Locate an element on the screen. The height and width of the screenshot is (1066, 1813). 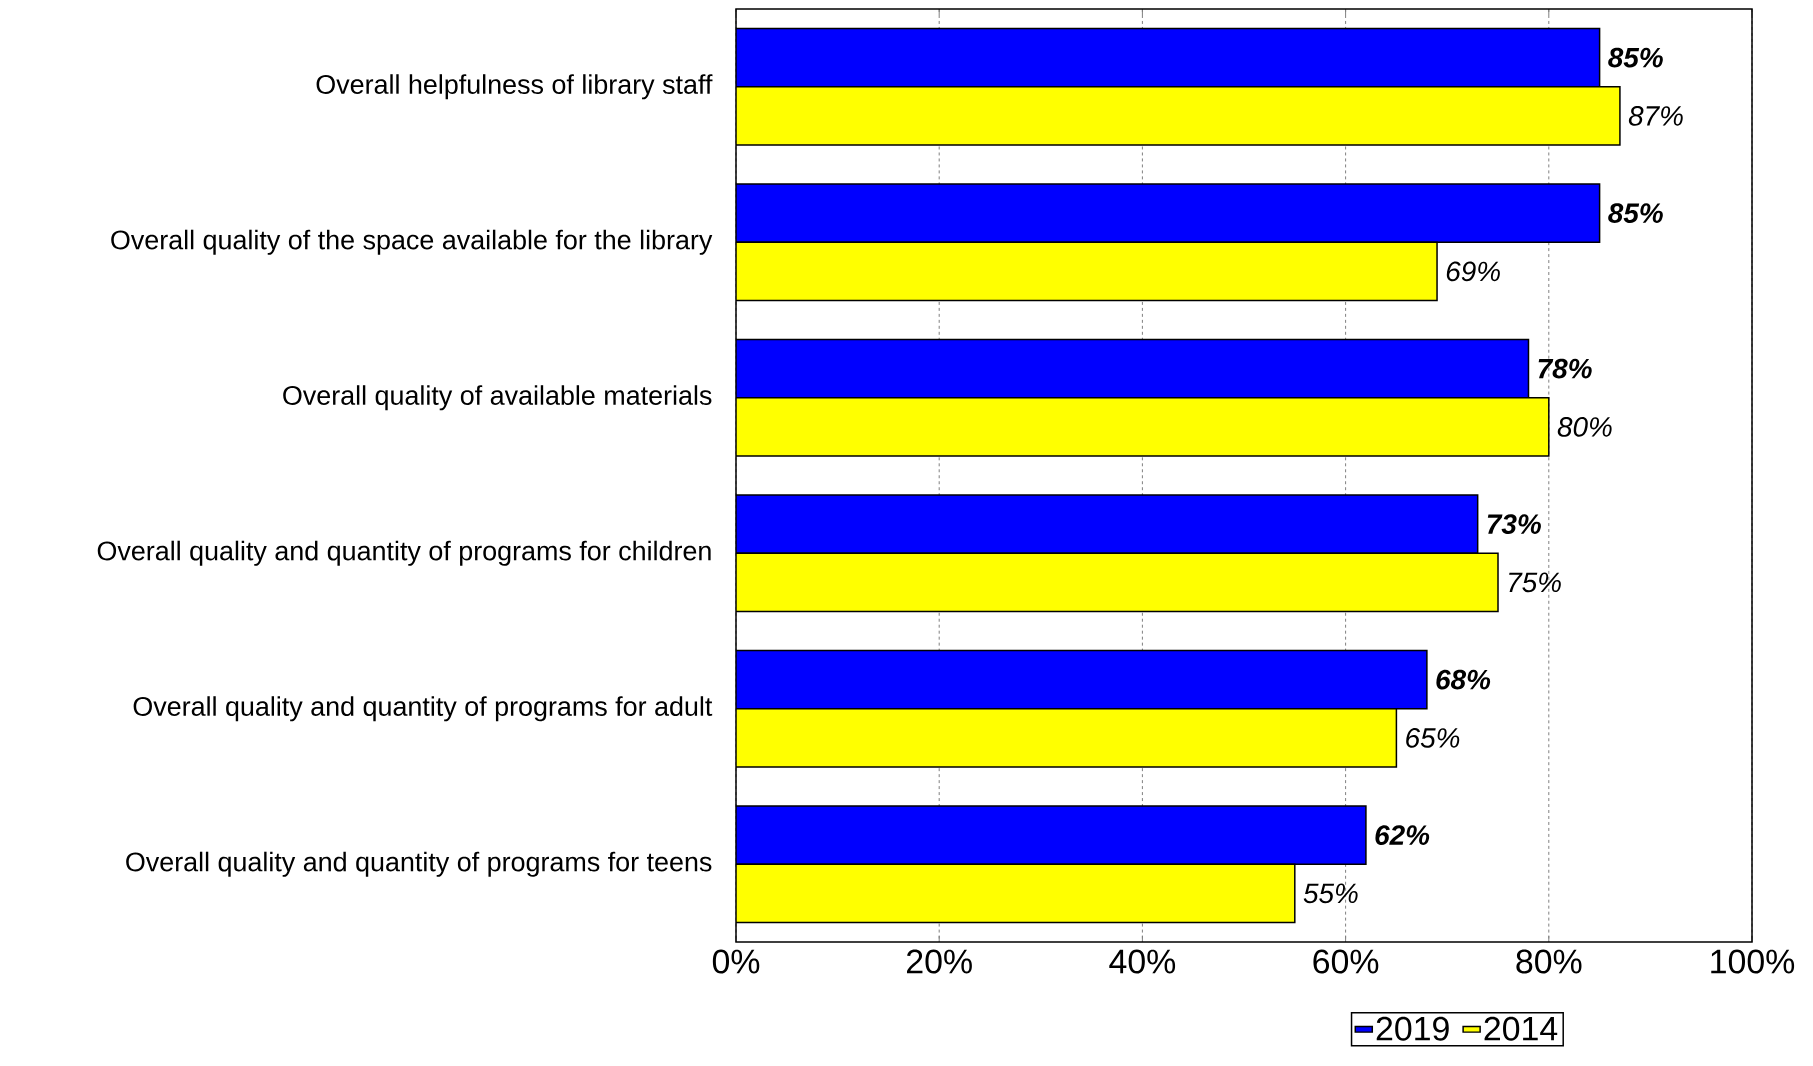
x-tick-label: 80% is located at coordinates (1549, 961).